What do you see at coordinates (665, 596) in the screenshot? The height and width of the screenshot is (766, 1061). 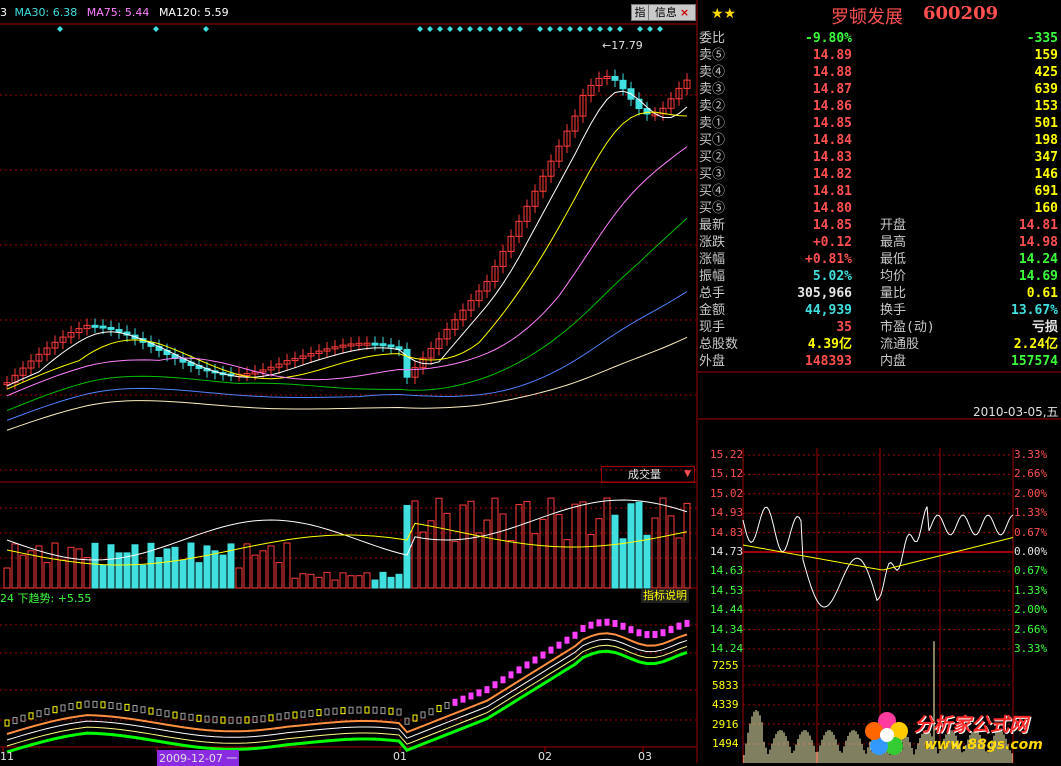 I see `indicator-help-button: 指标说明` at bounding box center [665, 596].